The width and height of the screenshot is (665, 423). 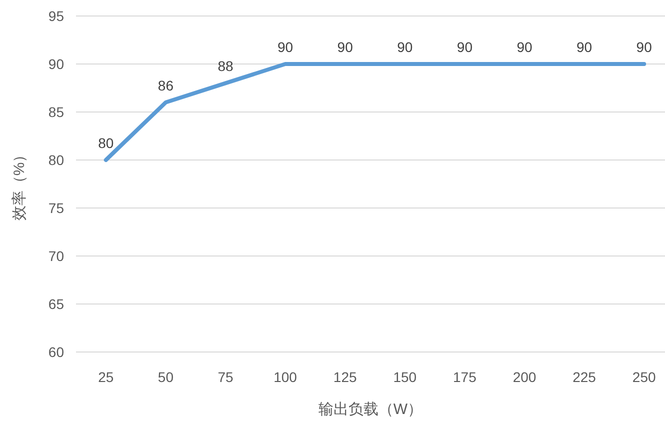 What do you see at coordinates (524, 377) in the screenshot?
I see `x-tick-label: 200` at bounding box center [524, 377].